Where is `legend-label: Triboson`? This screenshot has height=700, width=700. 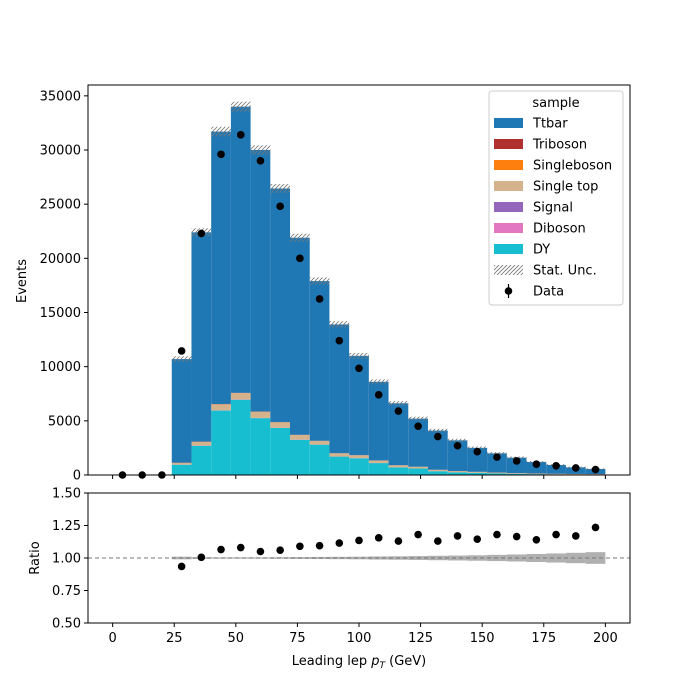 legend-label: Triboson is located at coordinates (559, 145).